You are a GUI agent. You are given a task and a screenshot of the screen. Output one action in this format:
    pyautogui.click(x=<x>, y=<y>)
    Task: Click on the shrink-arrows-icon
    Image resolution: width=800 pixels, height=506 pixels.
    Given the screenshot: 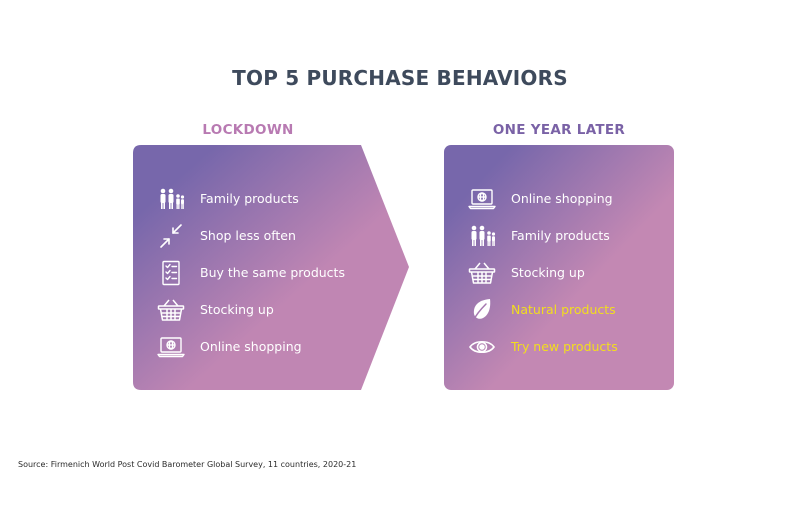 What is the action you would take?
    pyautogui.click(x=171, y=236)
    